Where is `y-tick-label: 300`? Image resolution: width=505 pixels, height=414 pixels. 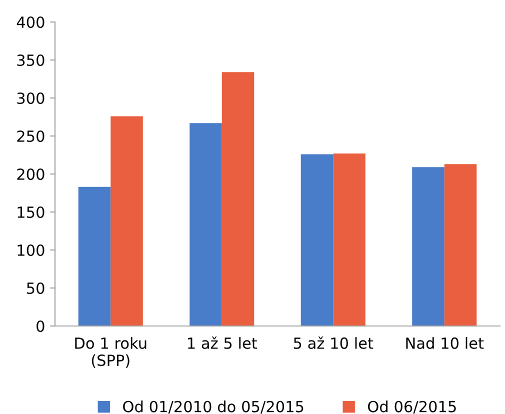 y-tick-label: 300 is located at coordinates (30, 98).